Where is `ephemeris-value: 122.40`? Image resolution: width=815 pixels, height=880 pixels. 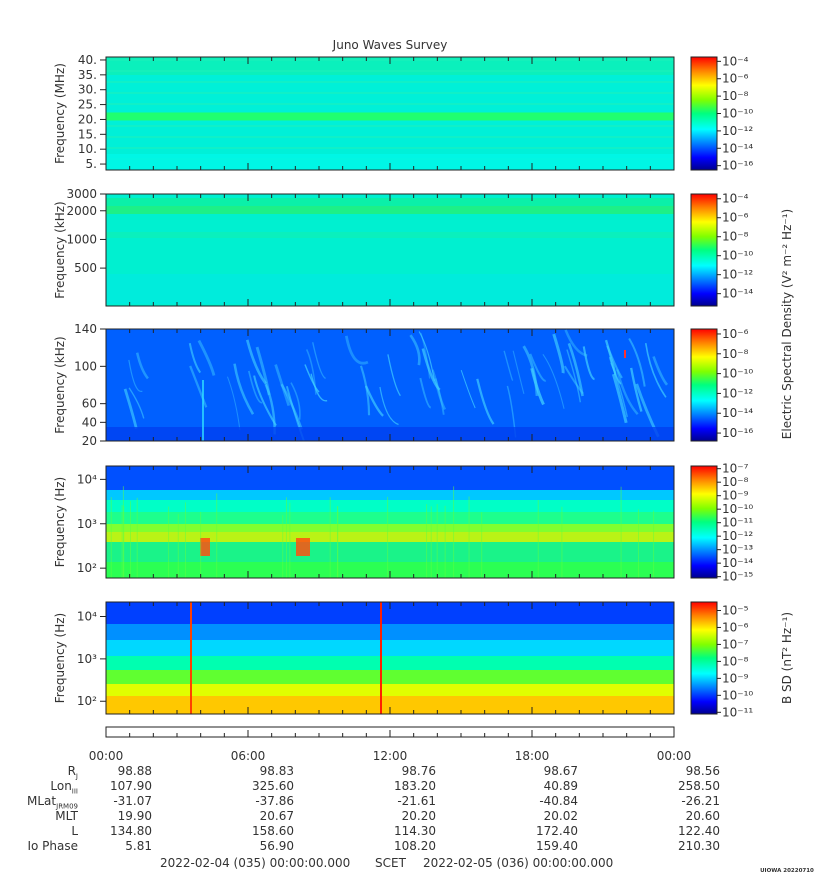
ephemeris-value: 122.40 is located at coordinates (699, 831).